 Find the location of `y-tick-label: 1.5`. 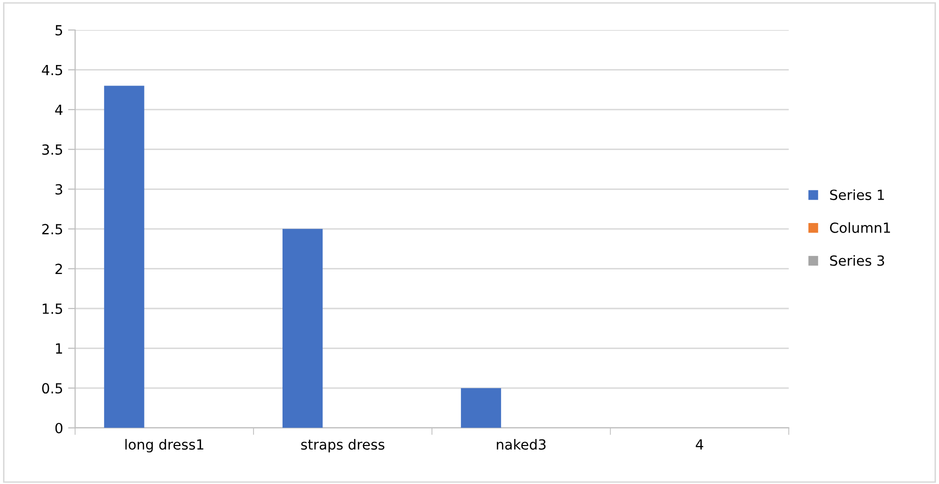

y-tick-label: 1.5 is located at coordinates (52, 309).